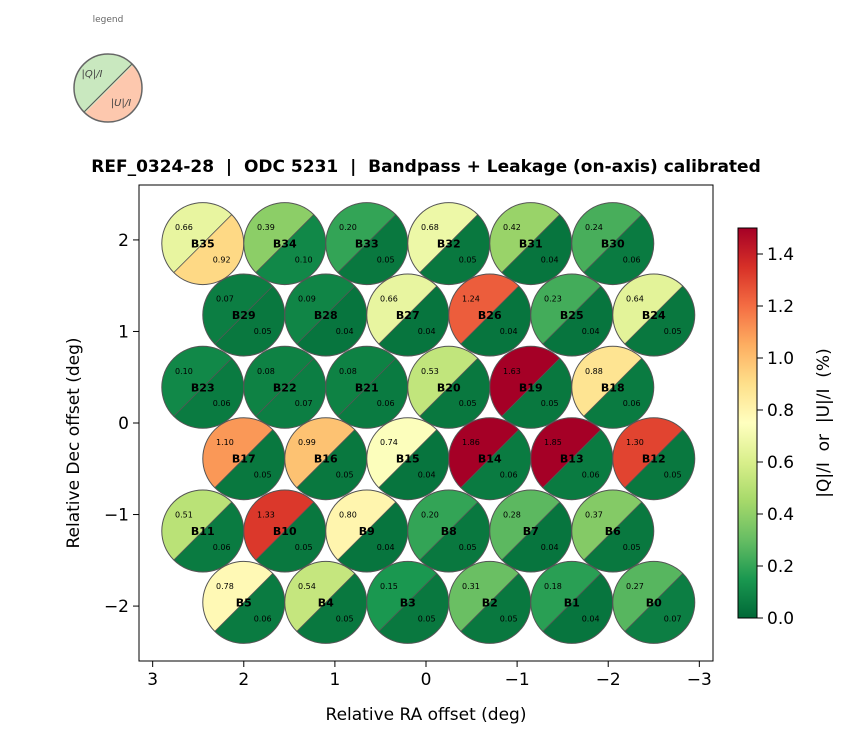 This screenshot has width=851, height=740. What do you see at coordinates (92, 74) in the screenshot?
I see `legend-upper-label: |Q|/I` at bounding box center [92, 74].